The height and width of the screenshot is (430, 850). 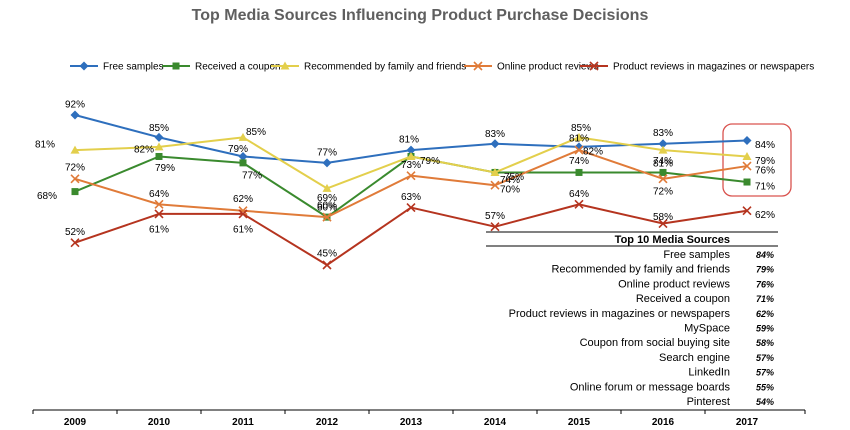 I want to click on data-label-free-samples-2017: 84%, so click(x=765, y=145).